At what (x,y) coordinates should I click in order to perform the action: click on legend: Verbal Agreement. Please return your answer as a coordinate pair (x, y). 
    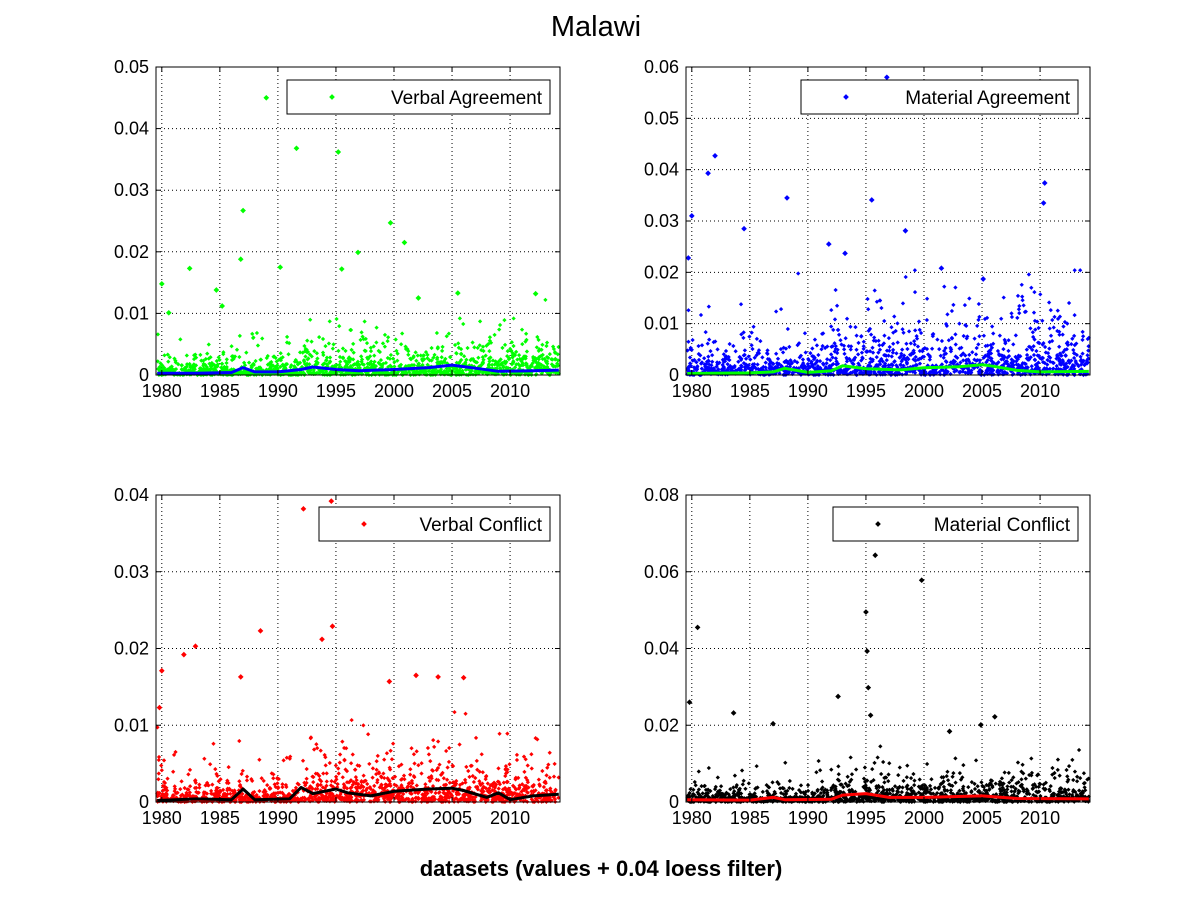
    Looking at the image, I should click on (418, 97).